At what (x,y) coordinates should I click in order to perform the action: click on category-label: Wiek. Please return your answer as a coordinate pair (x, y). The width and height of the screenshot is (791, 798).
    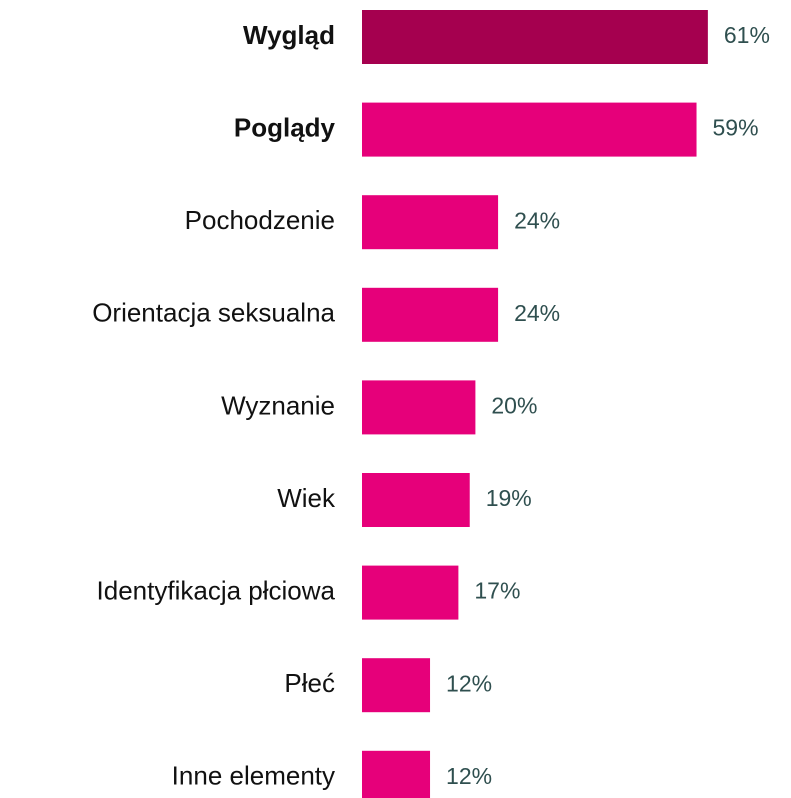
    Looking at the image, I should click on (306, 498).